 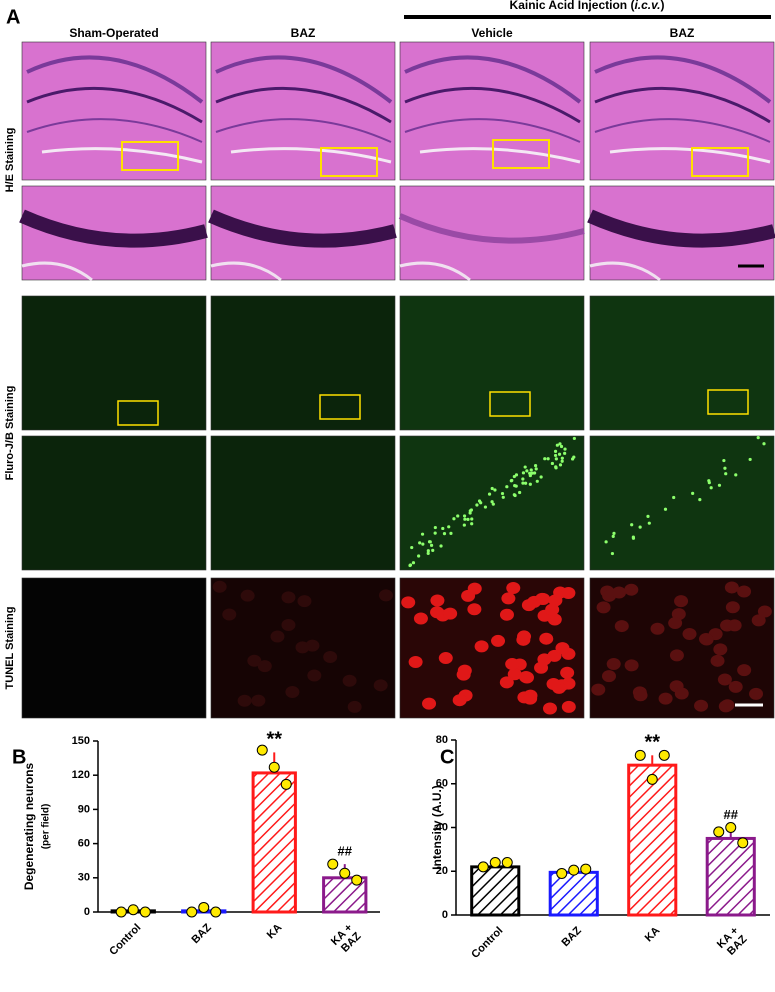 I want to click on significance: **, so click(x=274, y=740).